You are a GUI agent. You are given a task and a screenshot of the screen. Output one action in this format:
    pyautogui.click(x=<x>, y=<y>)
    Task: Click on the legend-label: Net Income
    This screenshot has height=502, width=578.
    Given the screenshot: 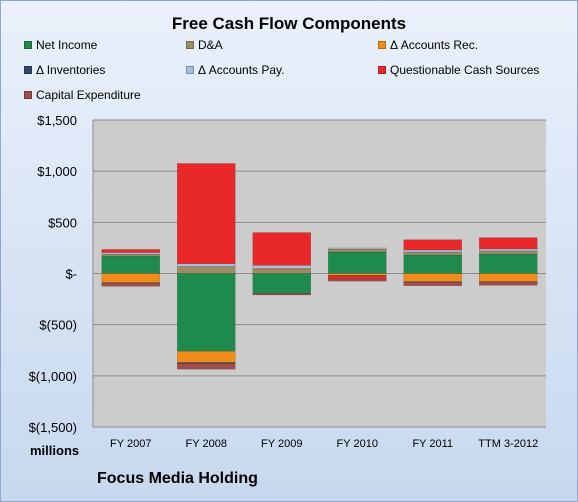 What is the action you would take?
    pyautogui.click(x=67, y=45)
    